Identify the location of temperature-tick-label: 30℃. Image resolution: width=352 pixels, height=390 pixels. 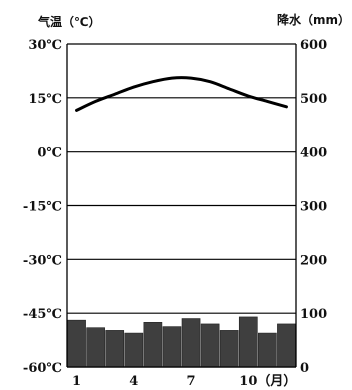
(45, 45).